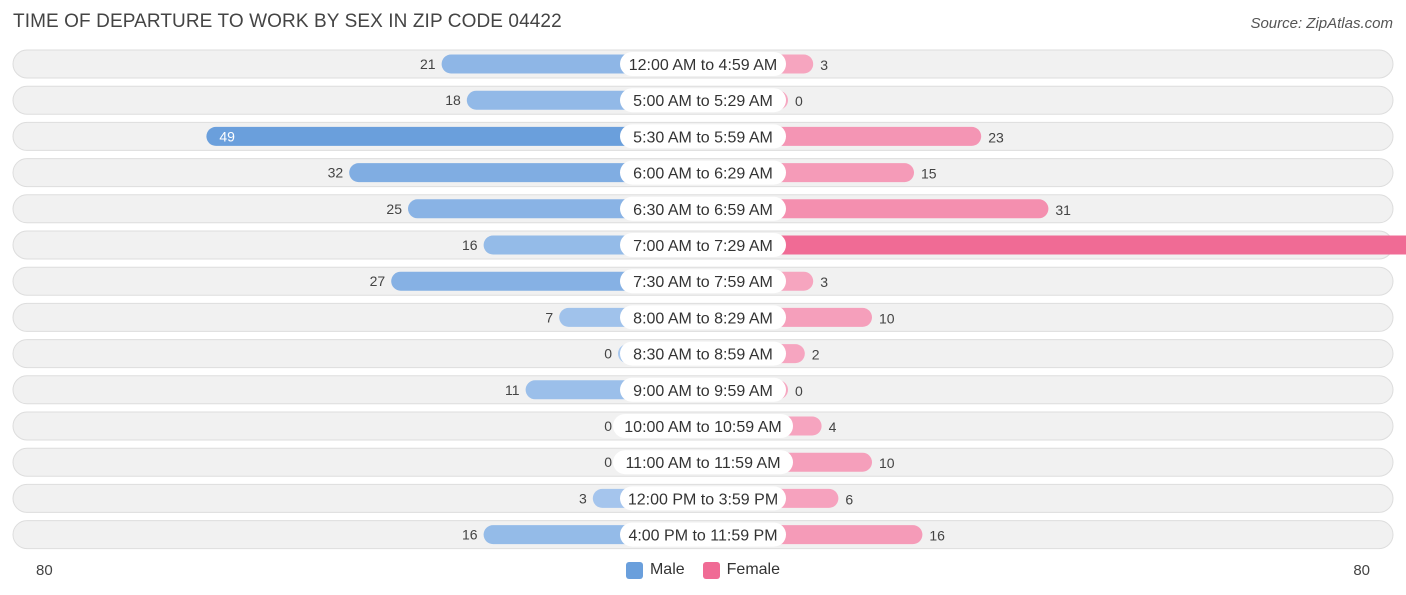  I want to click on female-value-label: 6, so click(849, 499).